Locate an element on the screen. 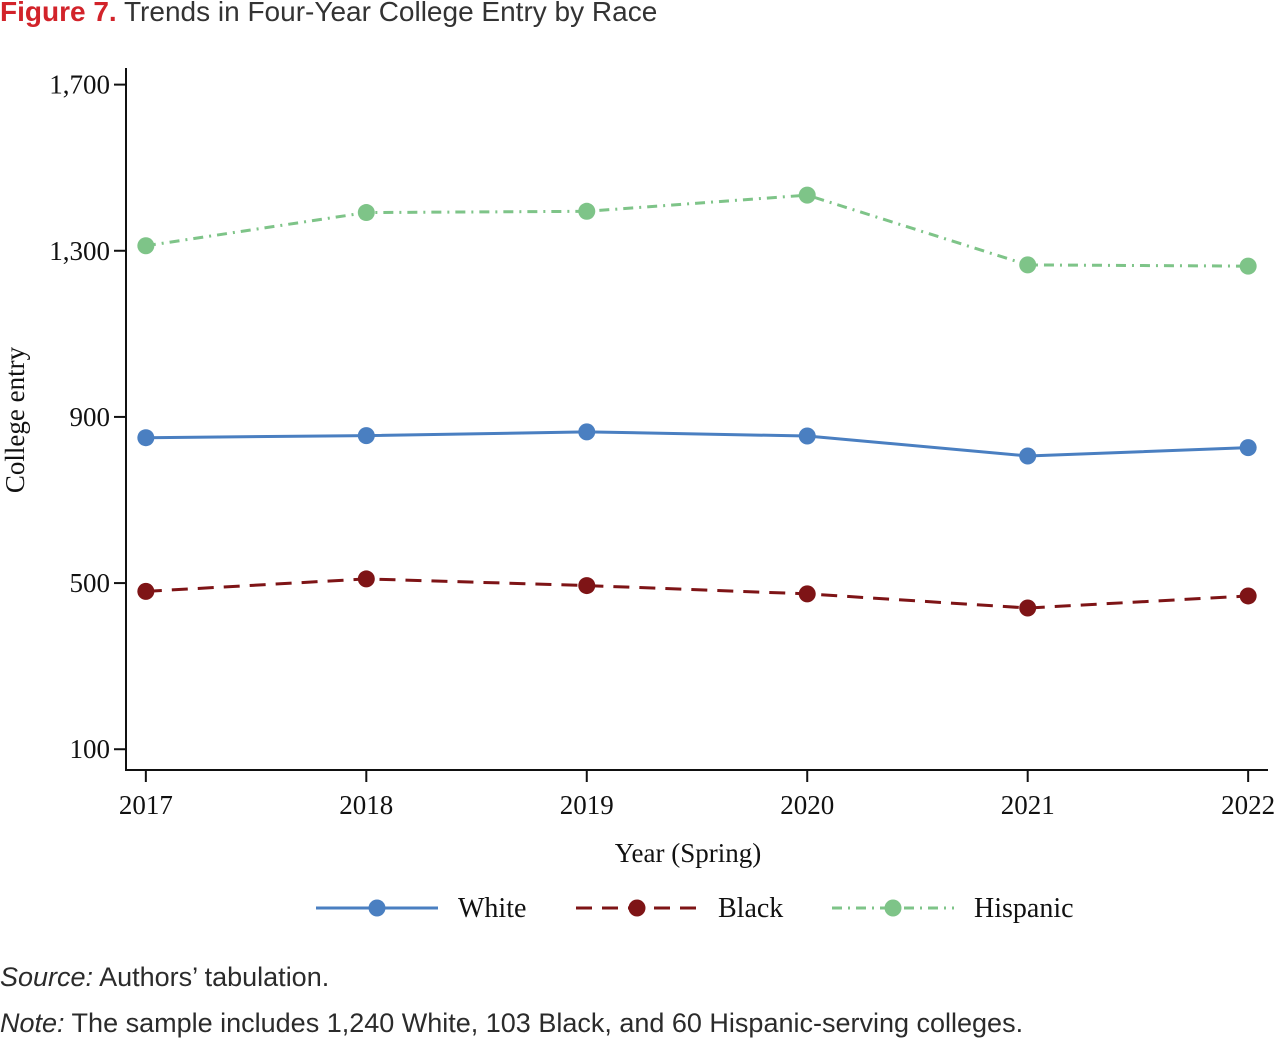 The width and height of the screenshot is (1280, 1041). source-line: Source: Authors’ tabulation. is located at coordinates (164, 977).